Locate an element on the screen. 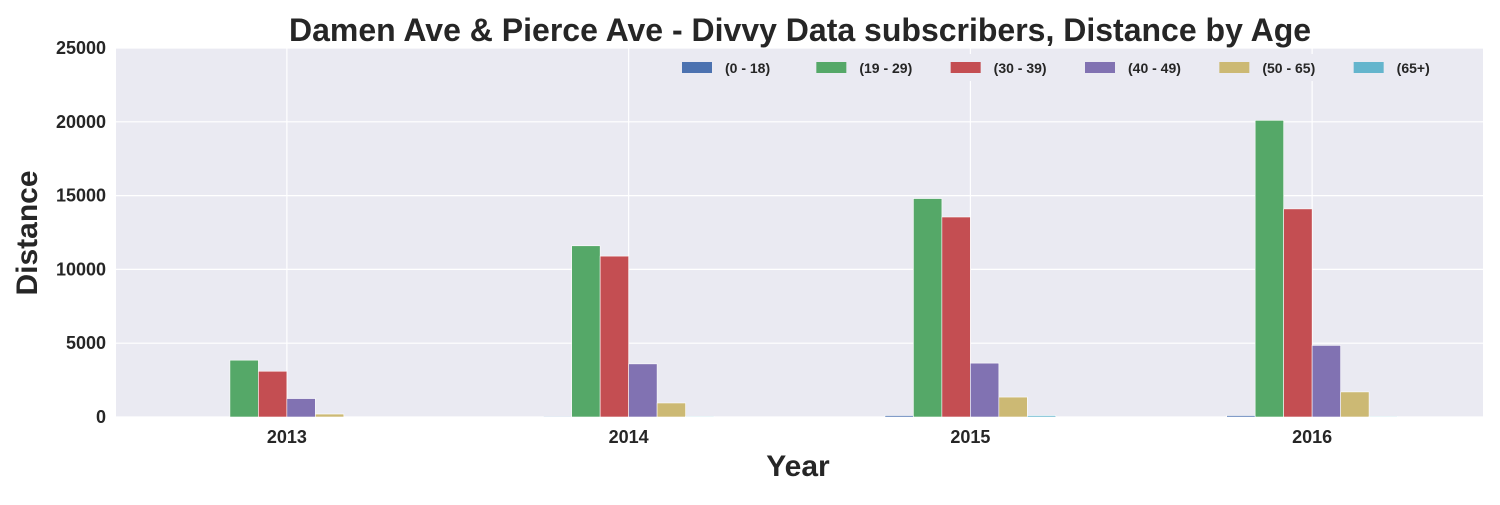  y-tick-label: 25000 is located at coordinates (81, 48).